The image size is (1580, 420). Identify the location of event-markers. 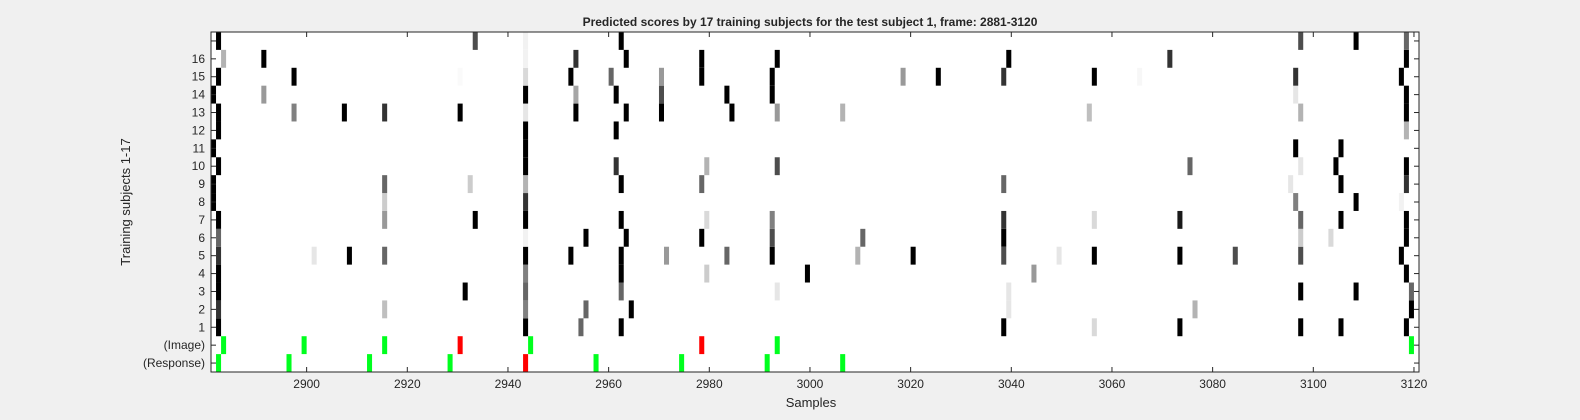
(815, 354).